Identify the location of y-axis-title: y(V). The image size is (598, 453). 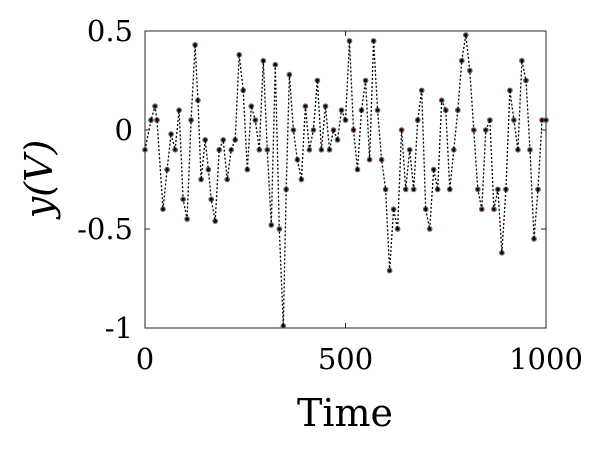
(39, 180).